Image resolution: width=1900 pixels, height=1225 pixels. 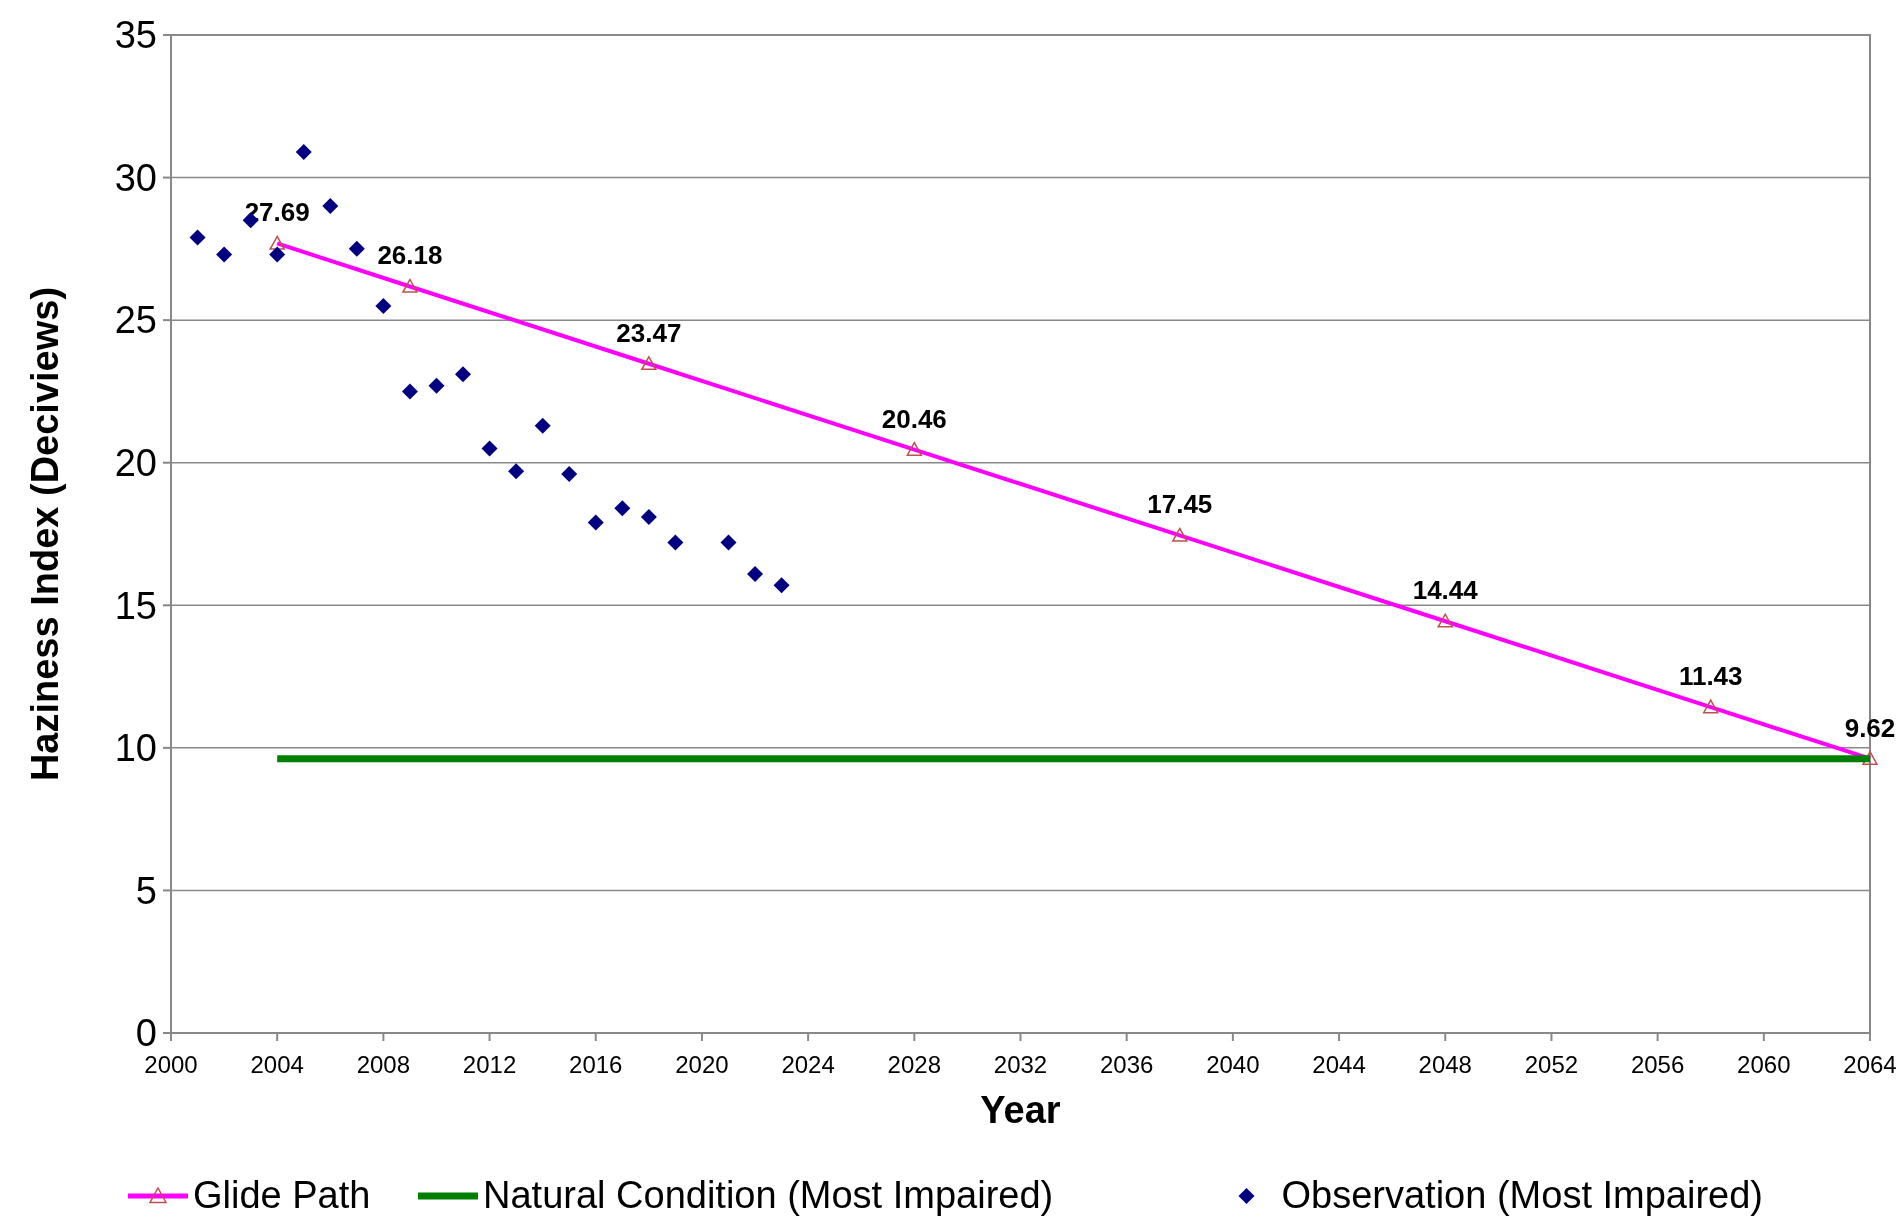 What do you see at coordinates (135, 748) in the screenshot?
I see `y-tick-label: 10` at bounding box center [135, 748].